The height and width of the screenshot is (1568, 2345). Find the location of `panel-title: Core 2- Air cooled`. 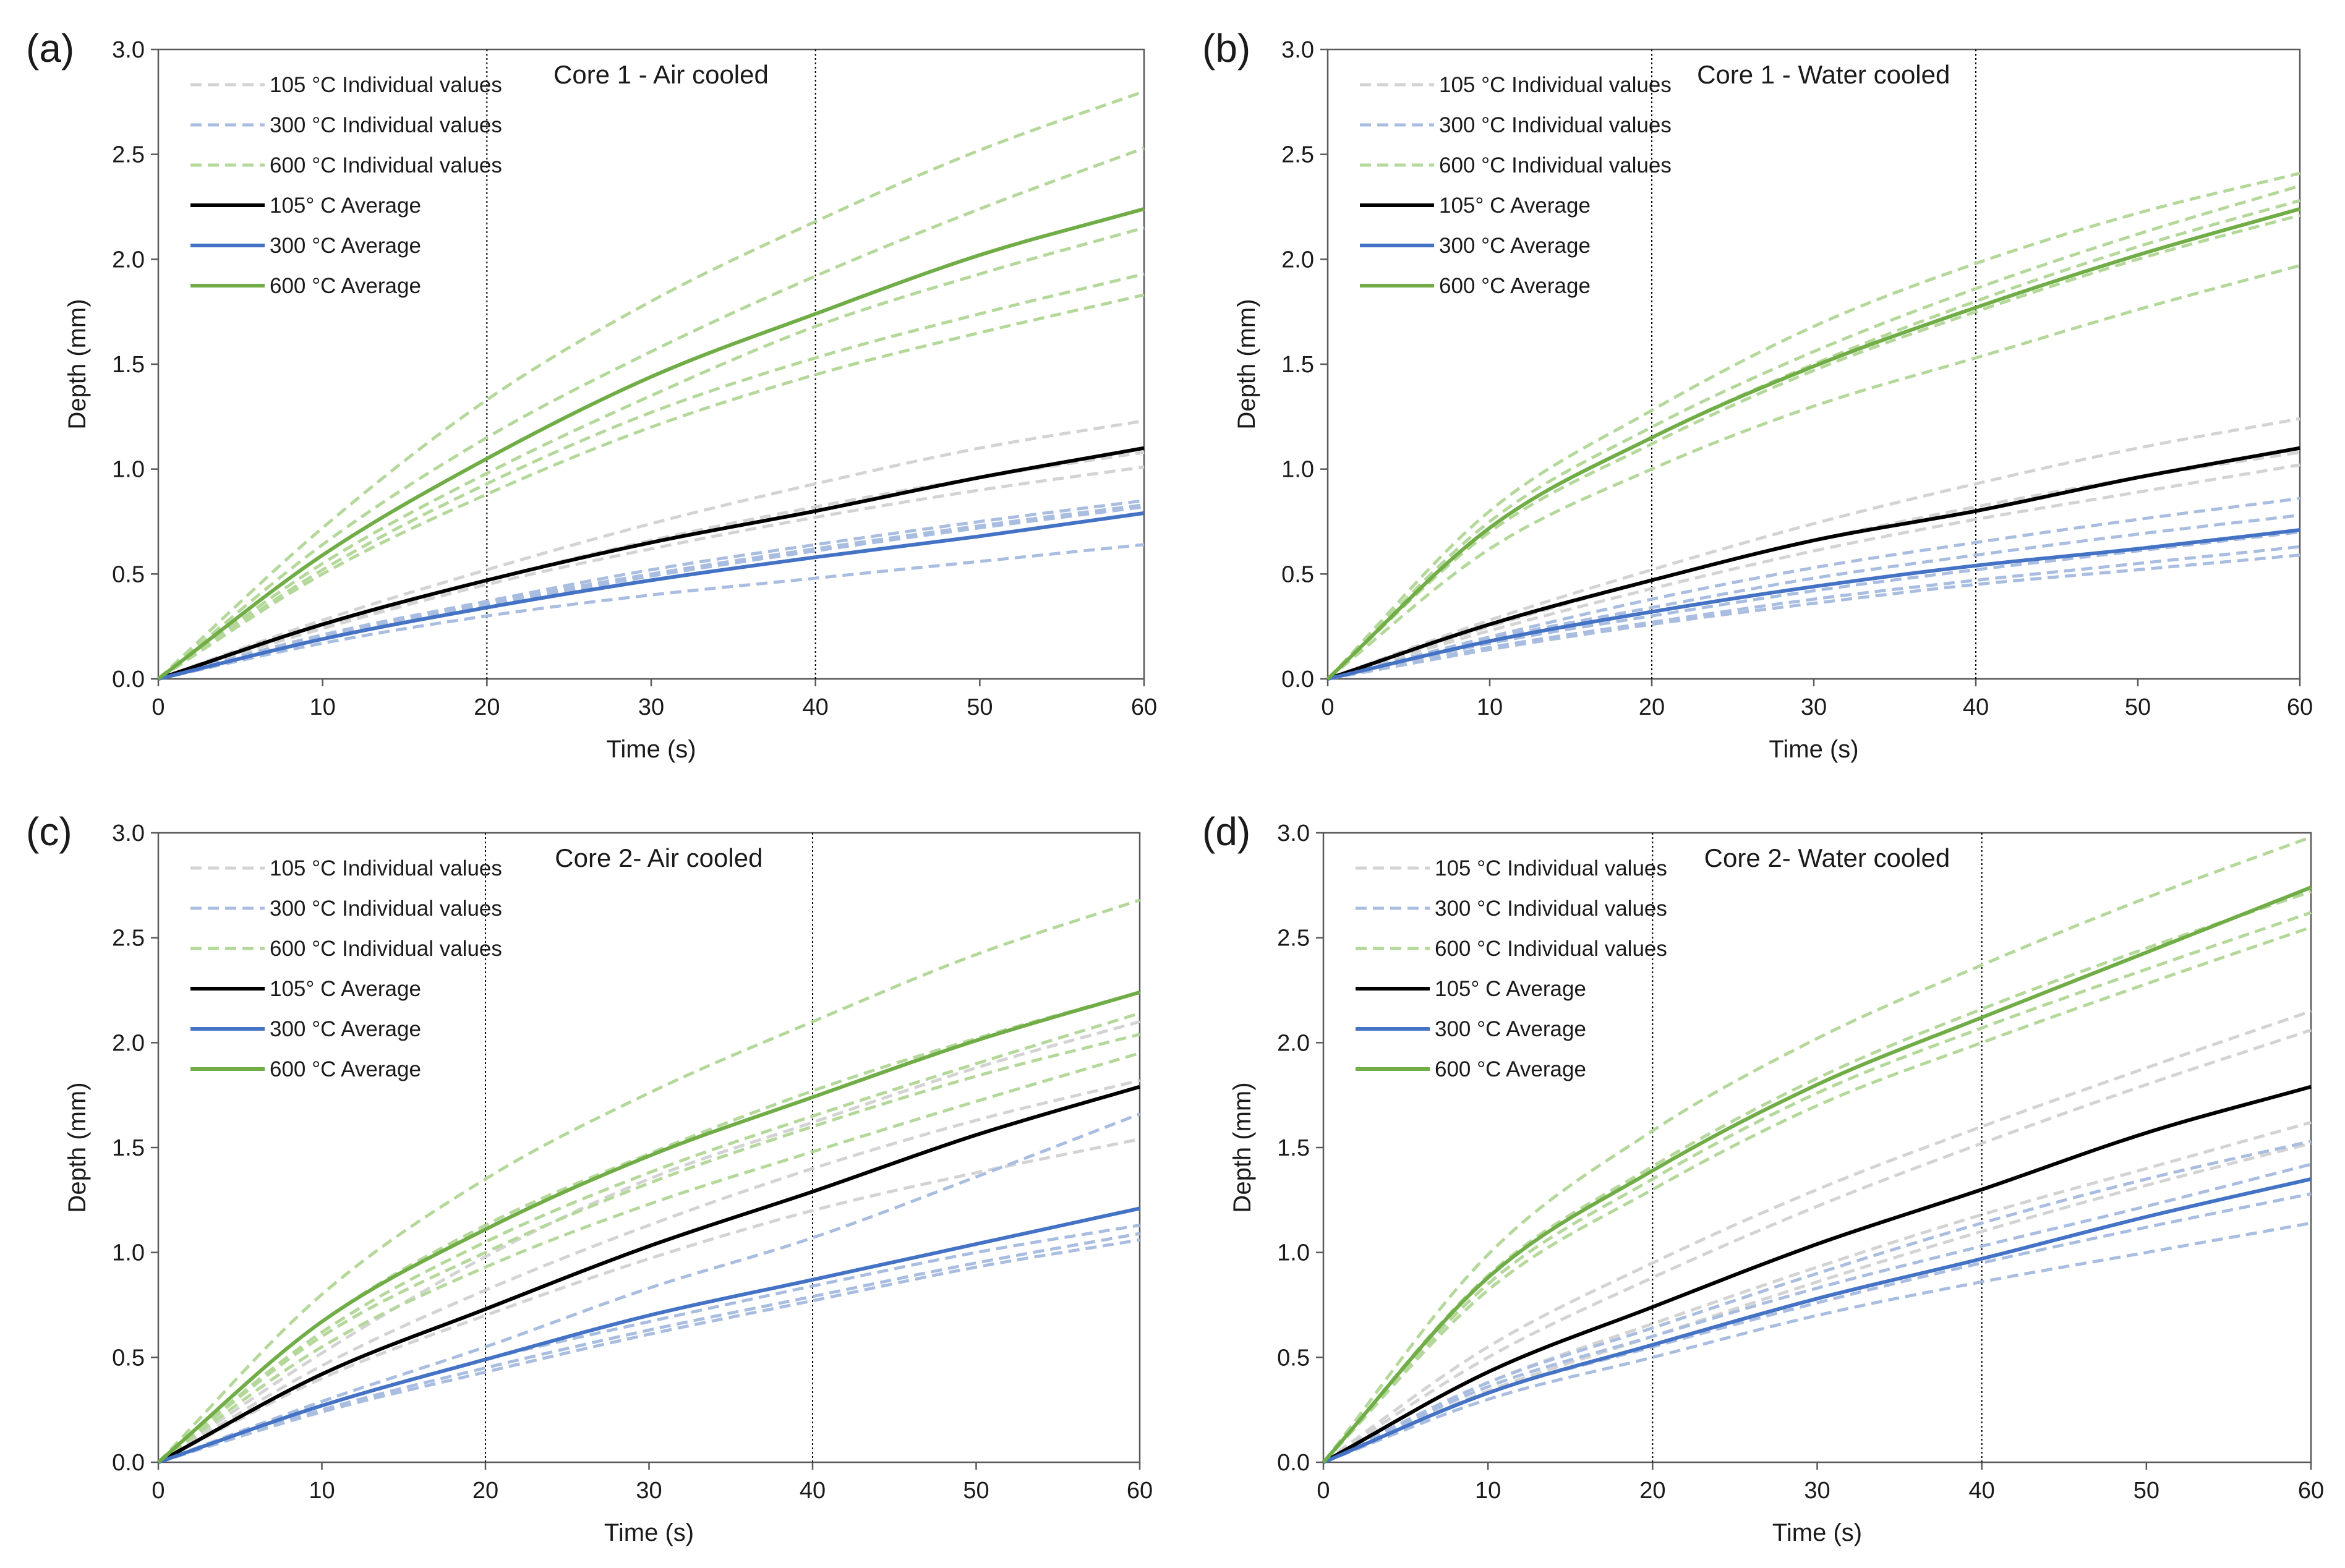

panel-title: Core 2- Air cooled is located at coordinates (659, 858).